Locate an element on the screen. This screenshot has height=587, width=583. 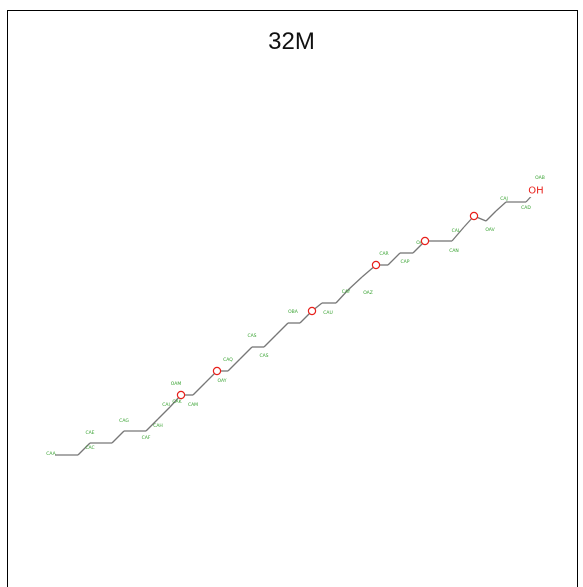
atom-label: CAJ is located at coordinates (504, 199).